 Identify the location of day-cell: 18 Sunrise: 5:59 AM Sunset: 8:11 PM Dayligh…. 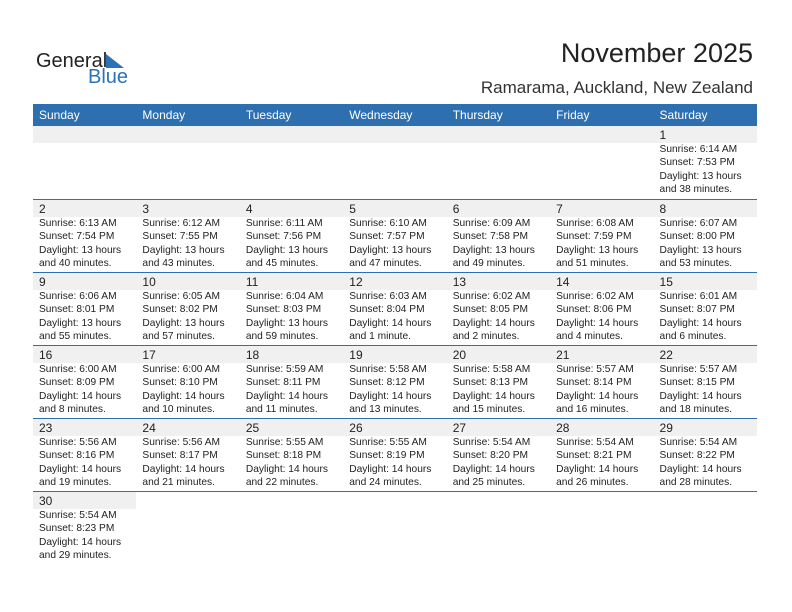
(291, 382).